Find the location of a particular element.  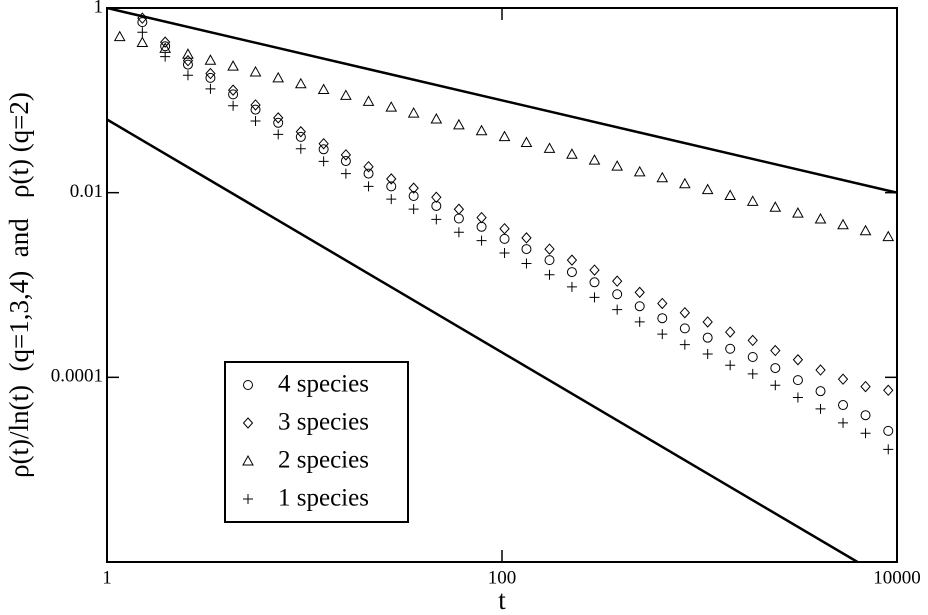

legend-label: 2 species is located at coordinates (323, 460).